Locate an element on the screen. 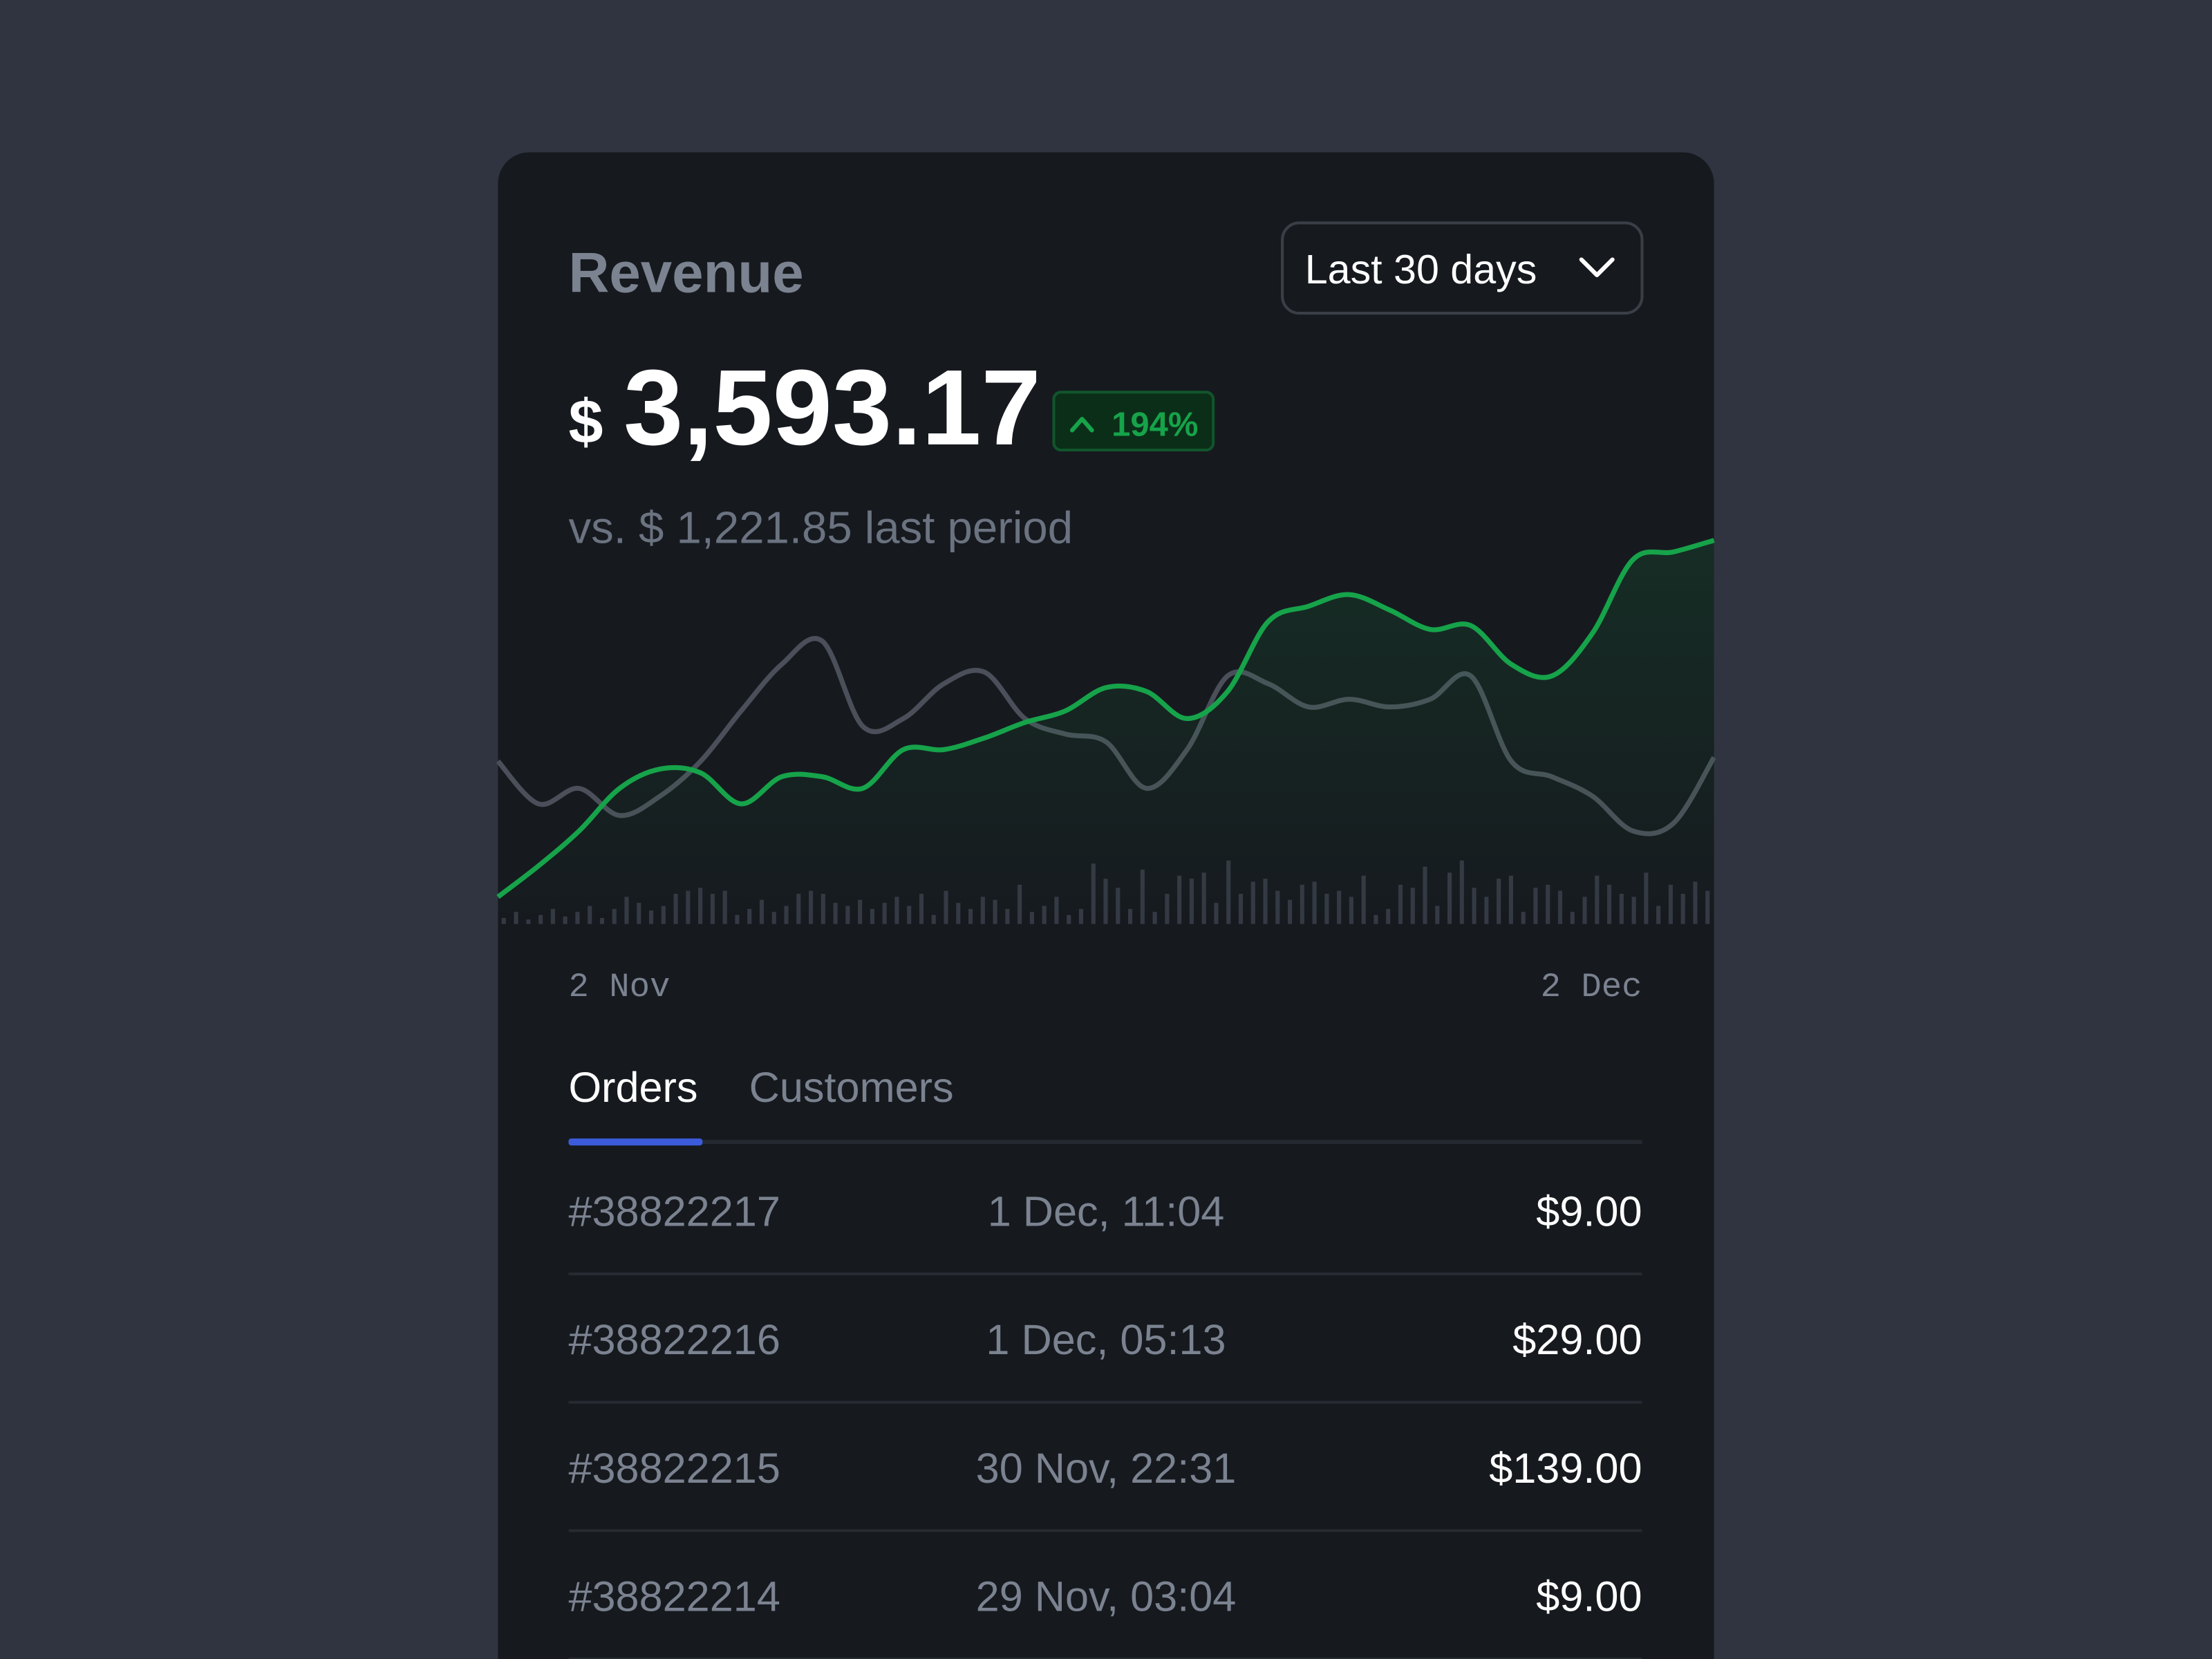 The height and width of the screenshot is (1659, 2212). amount: 3,593.17 is located at coordinates (833, 407).